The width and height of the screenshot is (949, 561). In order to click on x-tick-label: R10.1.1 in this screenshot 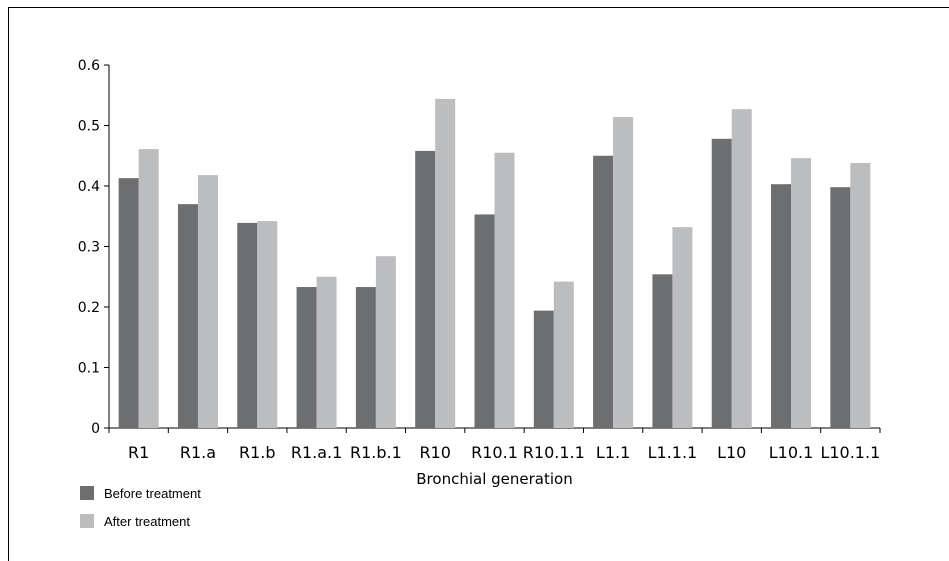, I will do `click(554, 452)`.